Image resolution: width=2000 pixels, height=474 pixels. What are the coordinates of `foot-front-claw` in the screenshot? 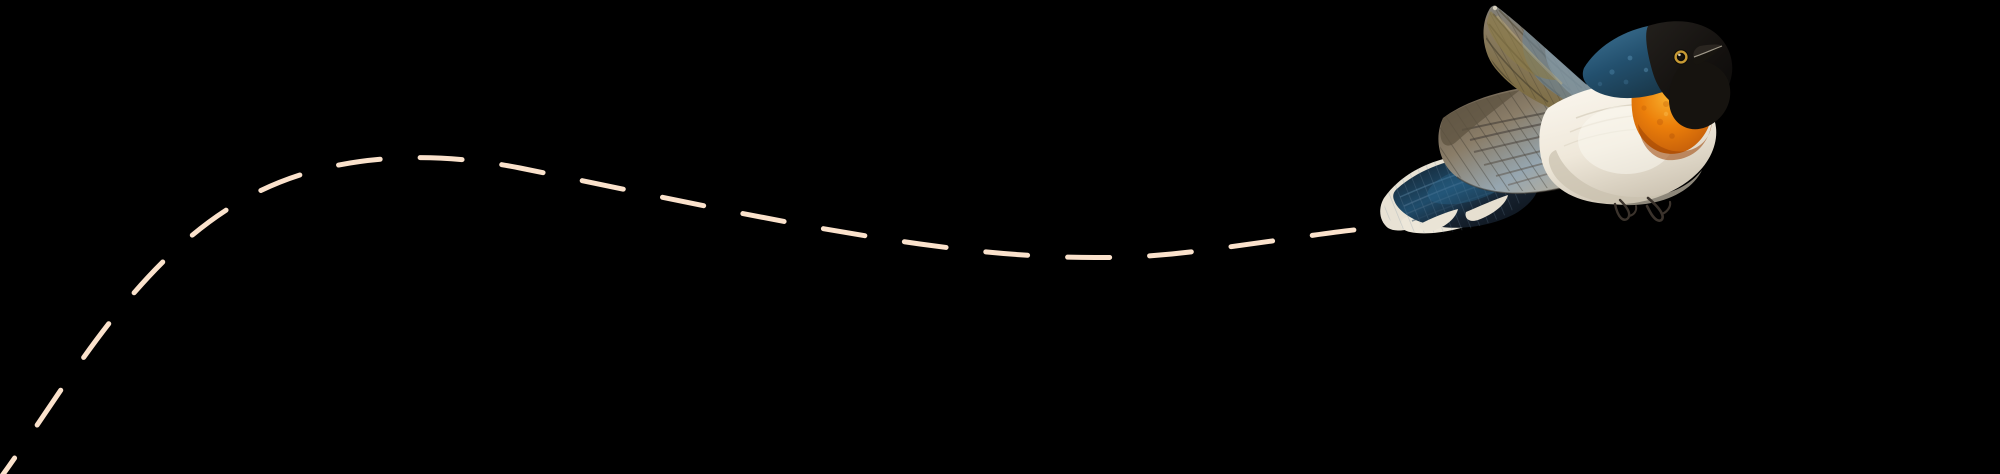 It's located at (1666, 208).